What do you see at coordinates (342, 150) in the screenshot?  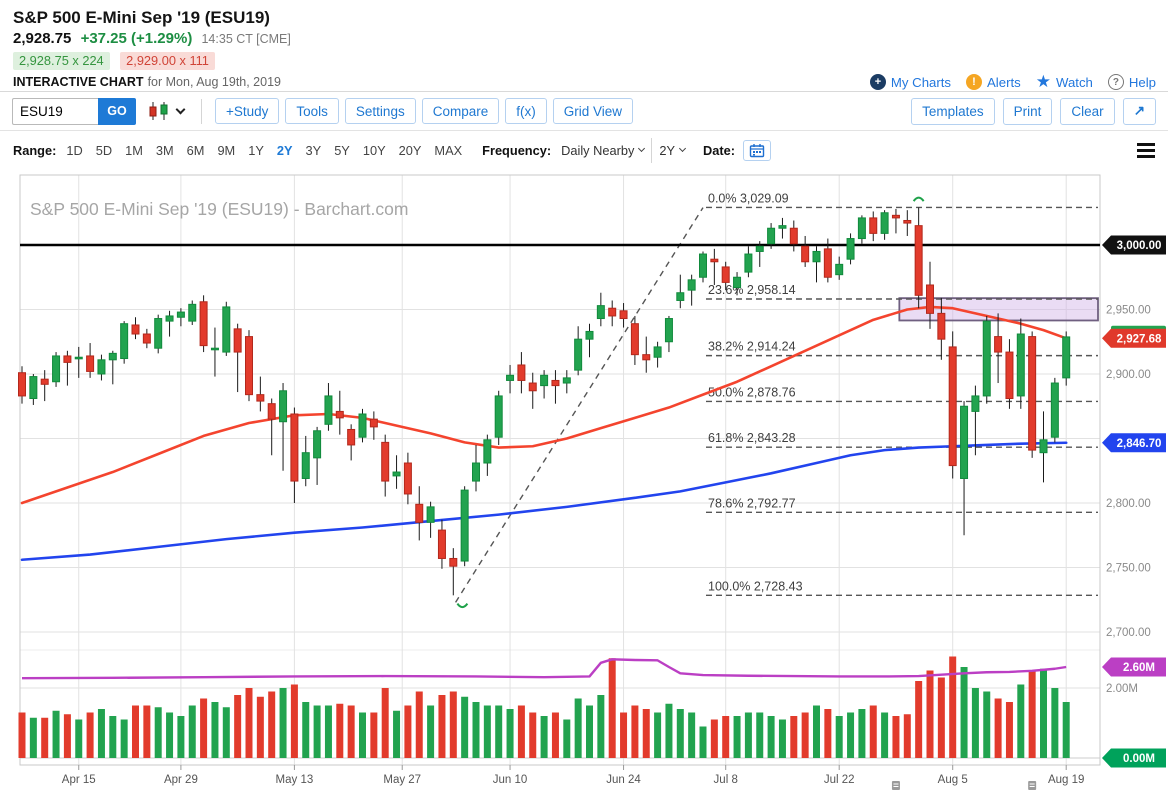 I see `range-5y: 5Y` at bounding box center [342, 150].